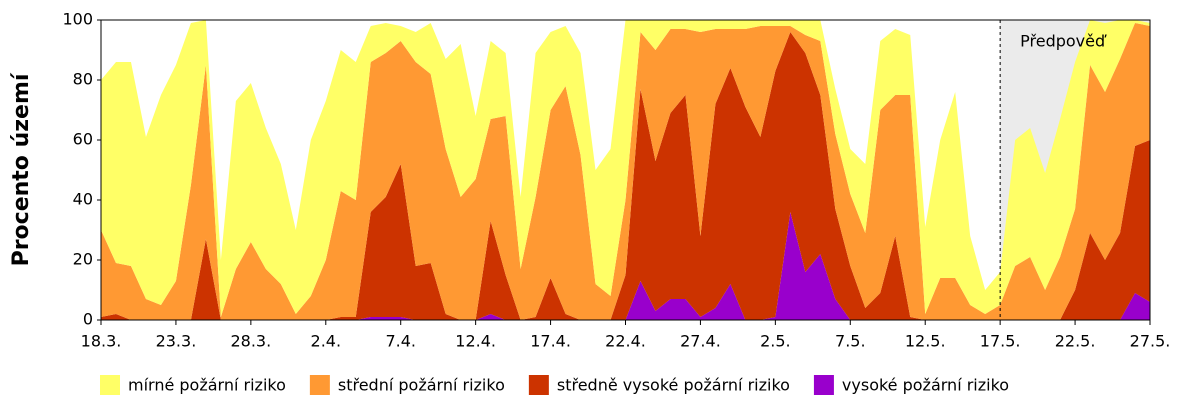 This screenshot has height=404, width=1200. I want to click on y-tick-label: 100, so click(77, 19).